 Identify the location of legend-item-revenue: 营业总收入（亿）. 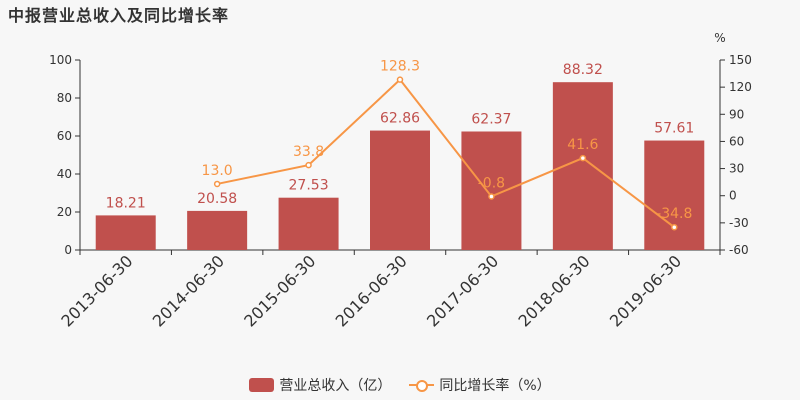
(320, 385).